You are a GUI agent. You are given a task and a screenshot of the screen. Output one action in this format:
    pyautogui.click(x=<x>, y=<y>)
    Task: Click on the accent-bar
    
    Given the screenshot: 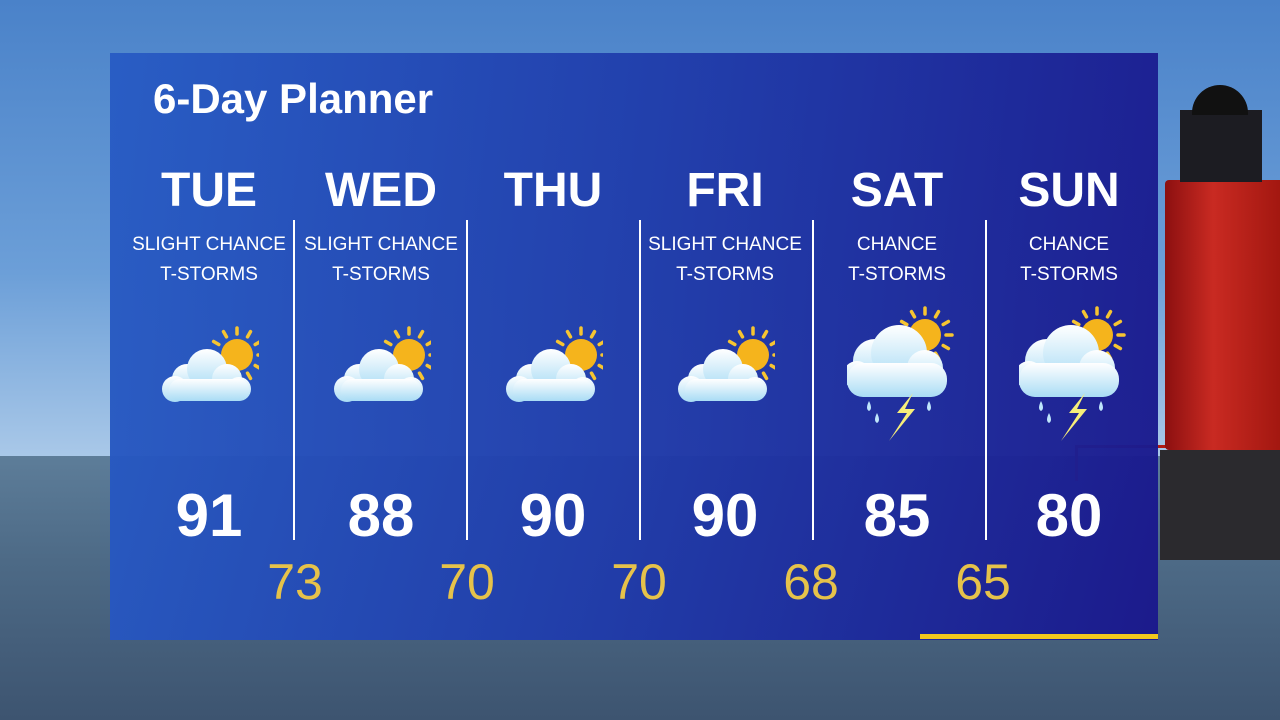 What is the action you would take?
    pyautogui.click(x=1039, y=636)
    